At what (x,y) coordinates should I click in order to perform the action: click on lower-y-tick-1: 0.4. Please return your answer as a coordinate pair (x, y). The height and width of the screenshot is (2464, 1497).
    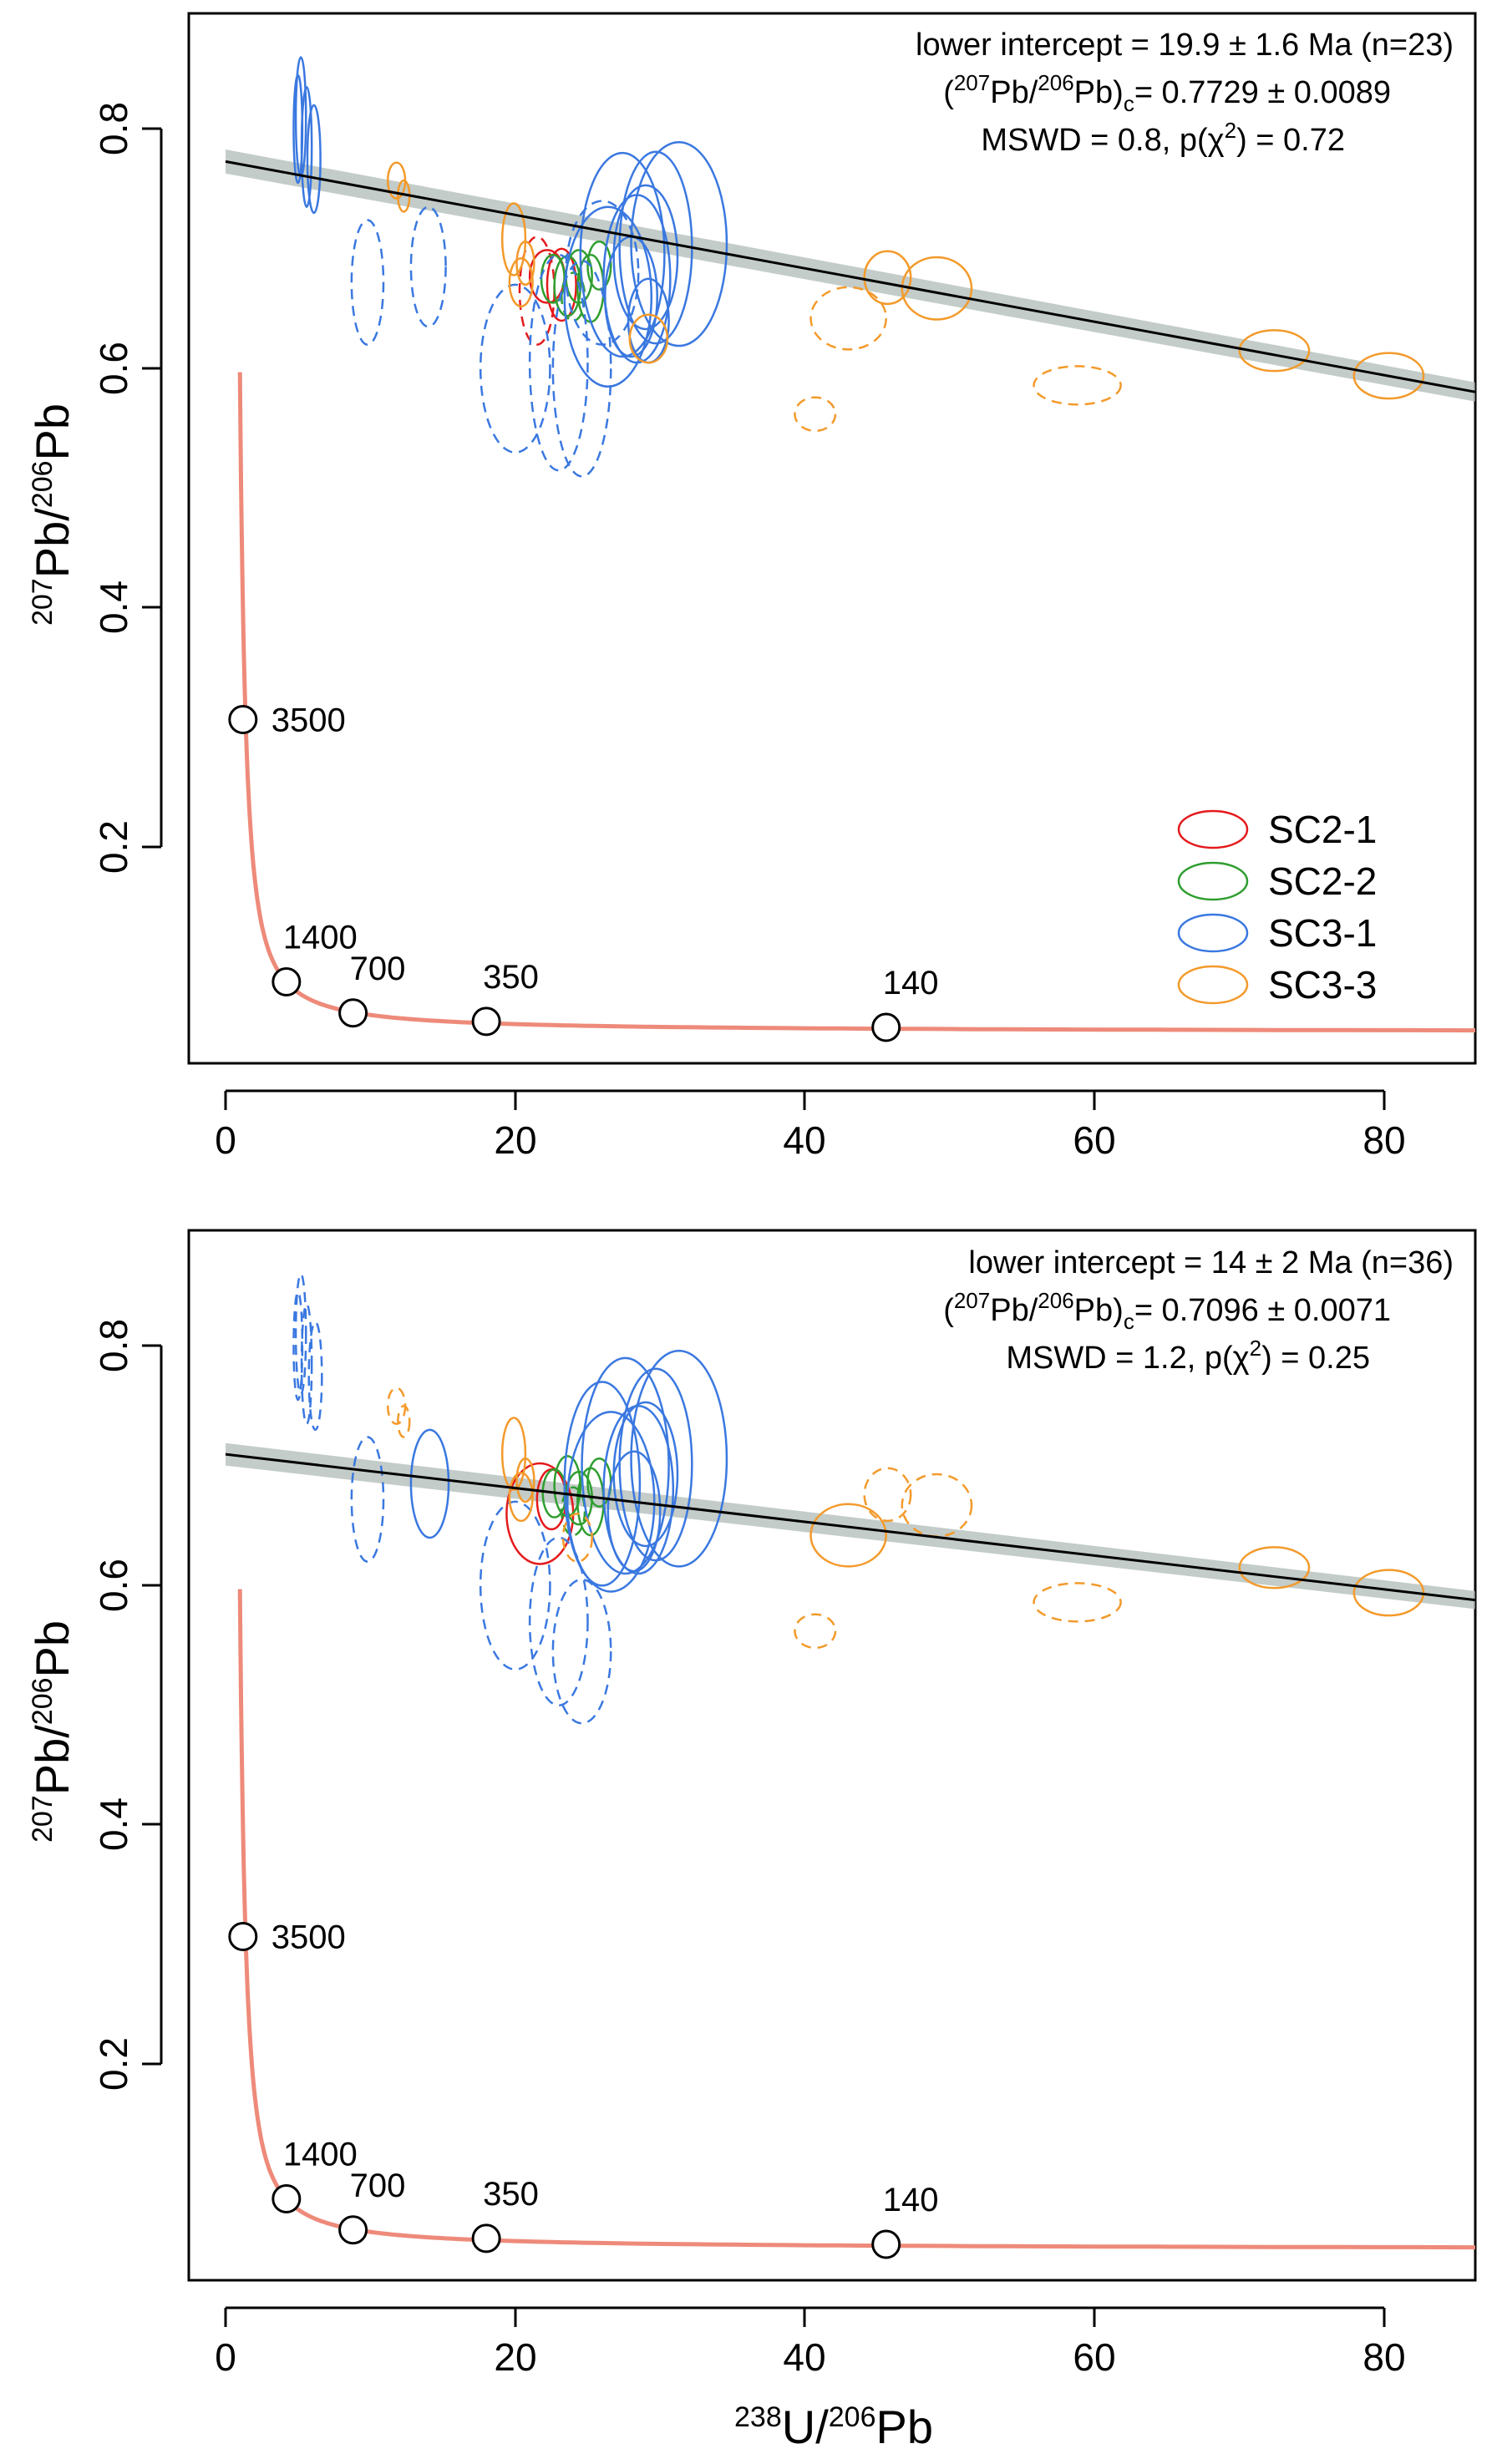
    Looking at the image, I should click on (127, 1824).